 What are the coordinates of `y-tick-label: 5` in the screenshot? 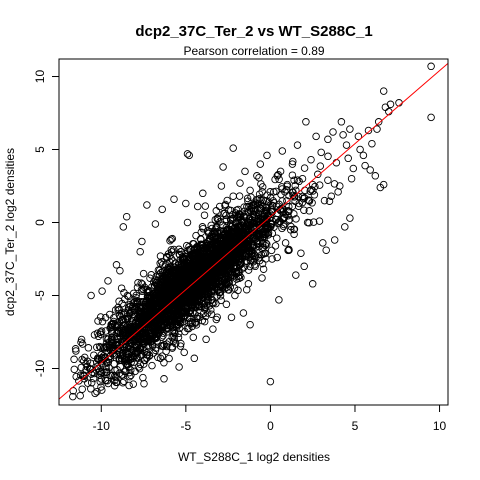 It's located at (40, 149).